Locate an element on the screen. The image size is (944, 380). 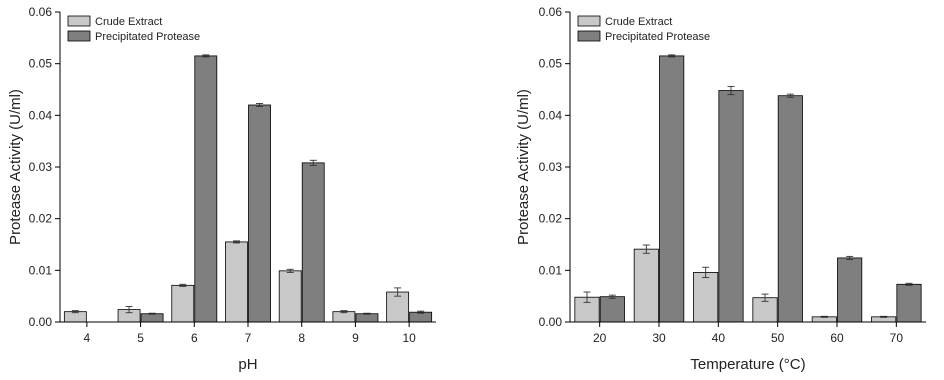
x-tick-label: 5 is located at coordinates (140, 338).